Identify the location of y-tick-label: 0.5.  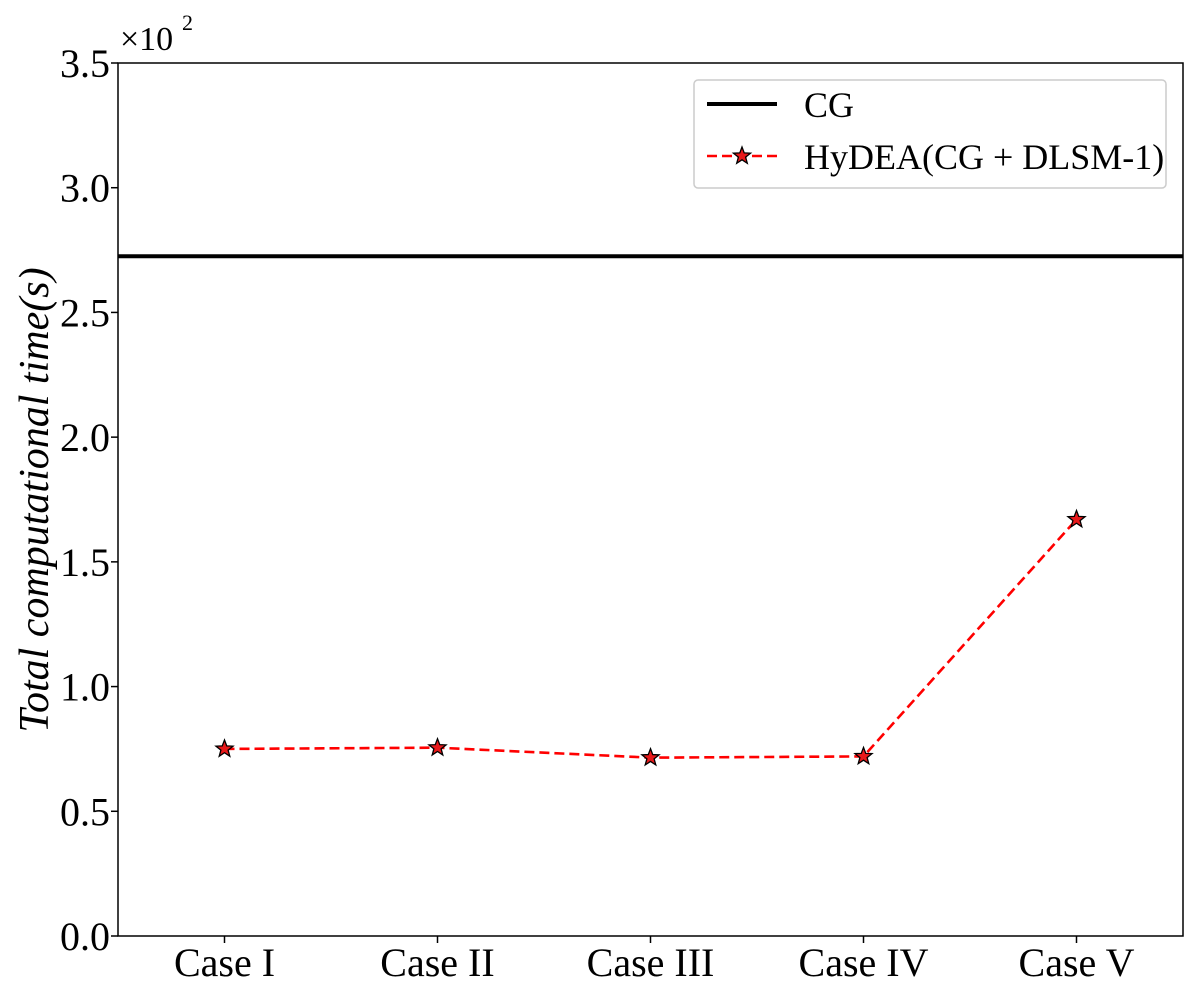
(85, 811).